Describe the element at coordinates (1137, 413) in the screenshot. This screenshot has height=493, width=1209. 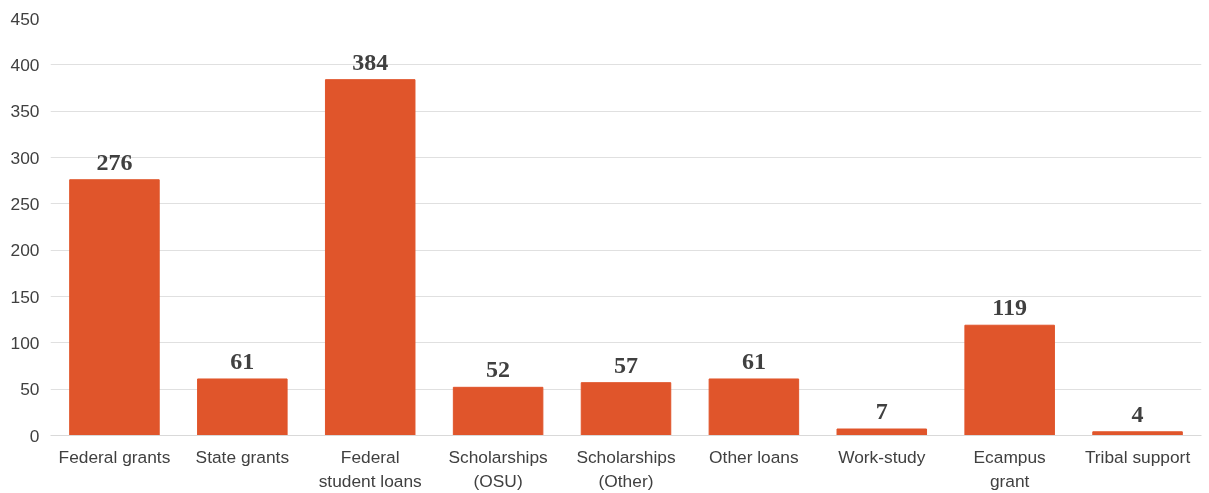
I see `data-label: 4` at that location.